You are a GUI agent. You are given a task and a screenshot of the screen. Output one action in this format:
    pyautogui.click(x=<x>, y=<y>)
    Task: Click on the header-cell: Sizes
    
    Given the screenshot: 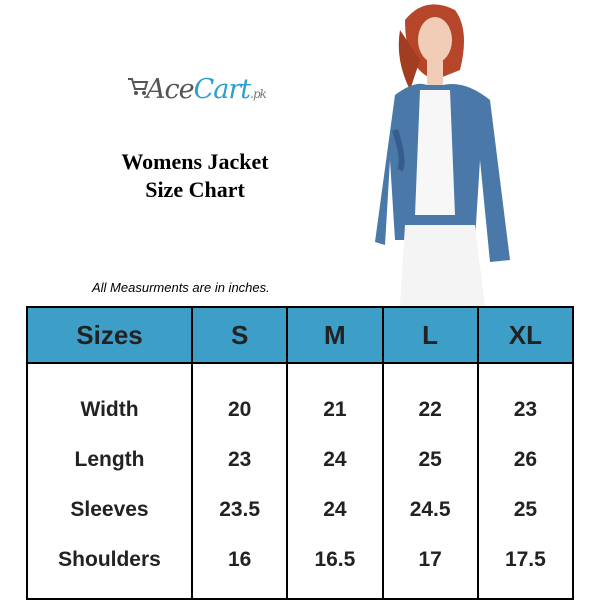 What is the action you would take?
    pyautogui.click(x=109, y=335)
    